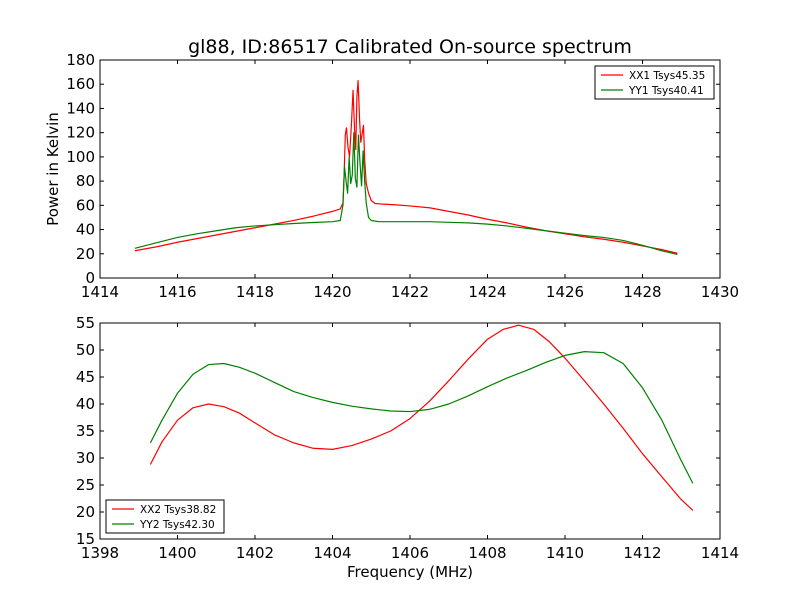  Describe the element at coordinates (332, 553) in the screenshot. I see `x-tick-label: 1404` at that location.